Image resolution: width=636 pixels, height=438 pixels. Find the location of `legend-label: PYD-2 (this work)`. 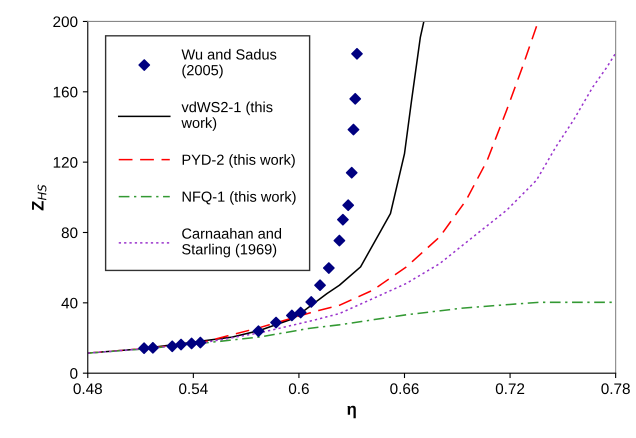

legend-label: PYD-2 (this work) is located at coordinates (238, 161).